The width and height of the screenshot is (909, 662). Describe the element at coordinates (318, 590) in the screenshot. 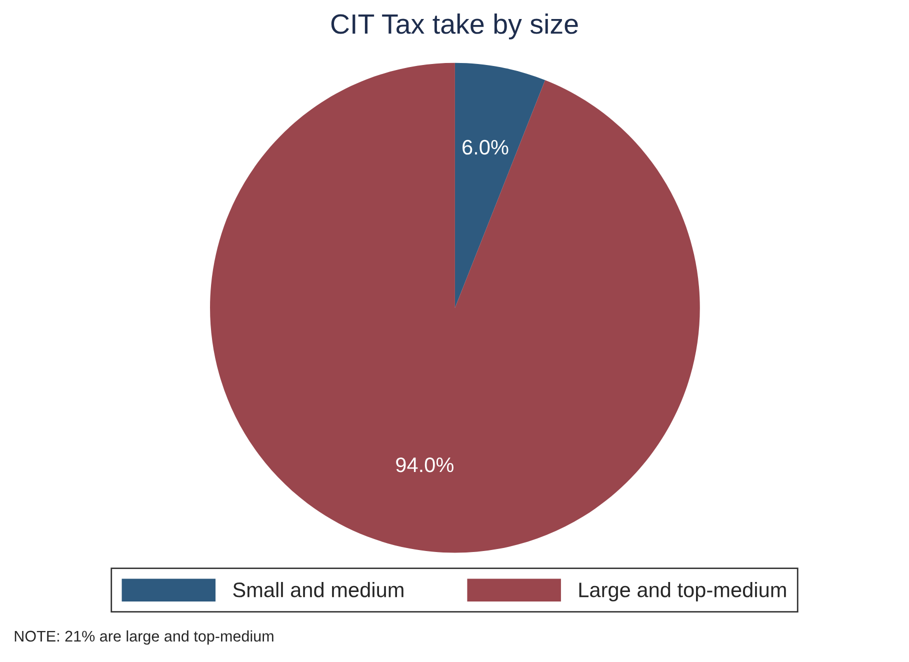

I see `legend-label: Small and medium` at that location.